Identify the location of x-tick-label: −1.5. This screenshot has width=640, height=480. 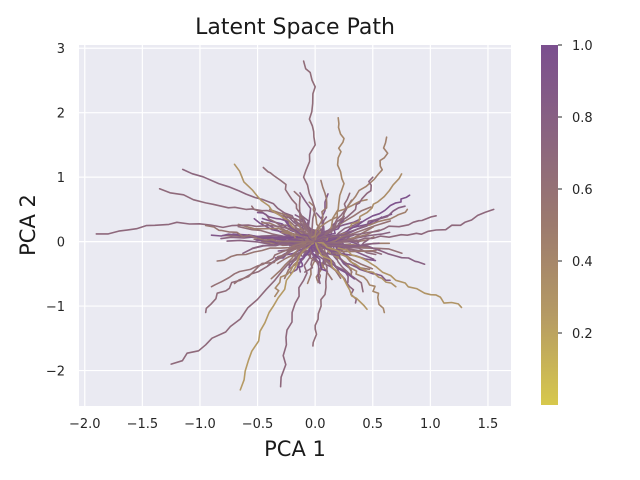
(143, 424).